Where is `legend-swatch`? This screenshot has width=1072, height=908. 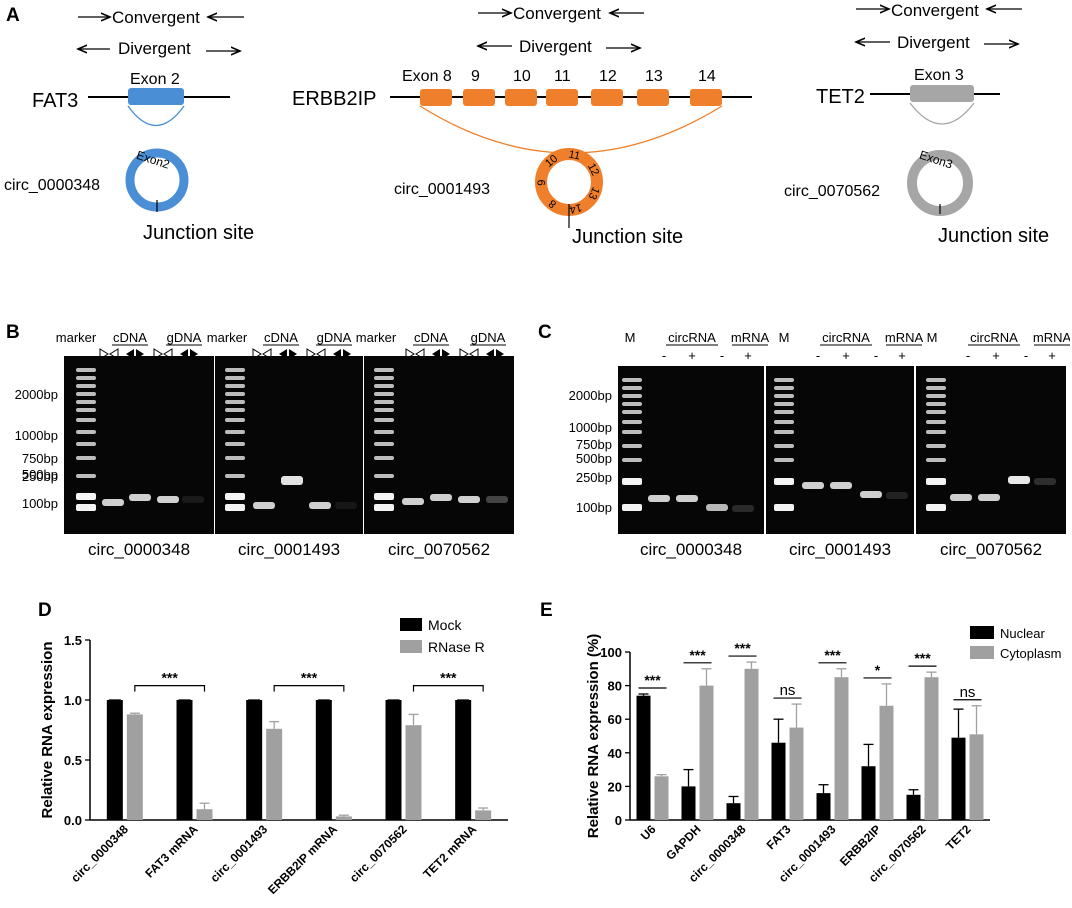
legend-swatch is located at coordinates (982, 652).